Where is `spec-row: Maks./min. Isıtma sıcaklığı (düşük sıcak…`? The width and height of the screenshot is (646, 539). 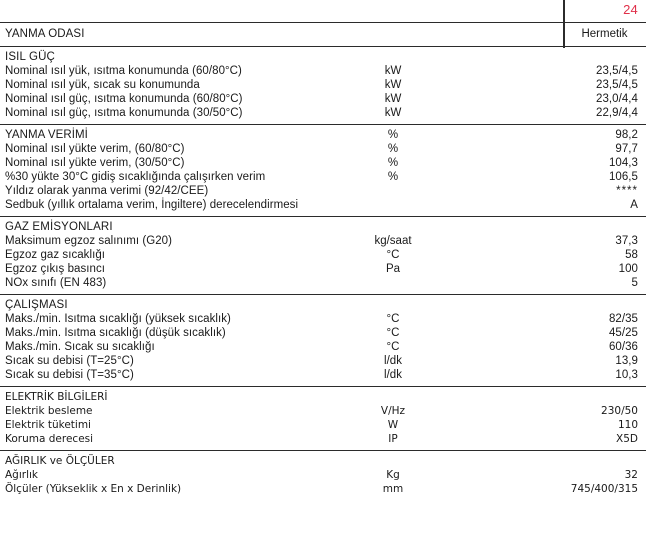 spec-row: Maks./min. Isıtma sıcaklığı (düşük sıcak… is located at coordinates (323, 333).